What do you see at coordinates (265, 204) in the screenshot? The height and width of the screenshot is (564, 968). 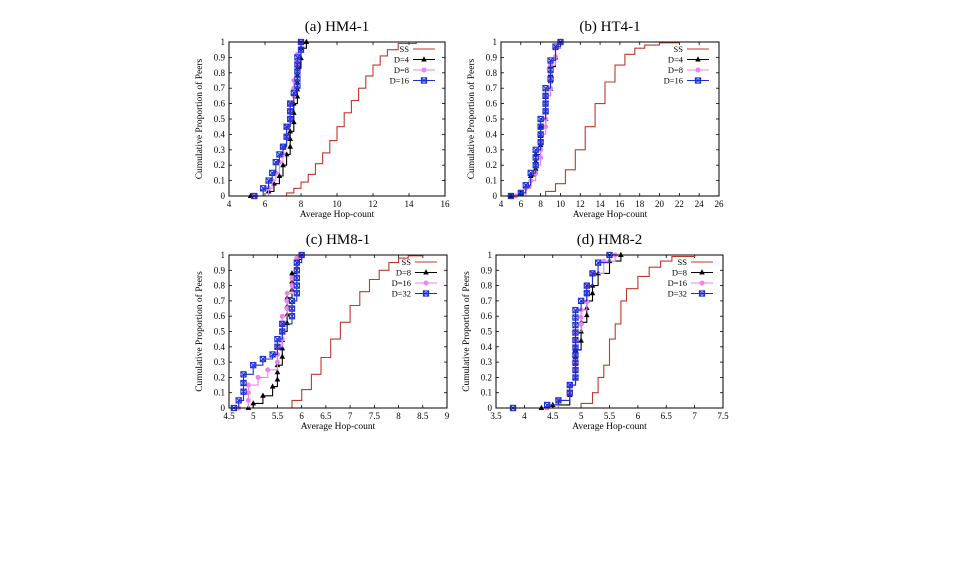 I see `p0-x-tick-label: 6` at bounding box center [265, 204].